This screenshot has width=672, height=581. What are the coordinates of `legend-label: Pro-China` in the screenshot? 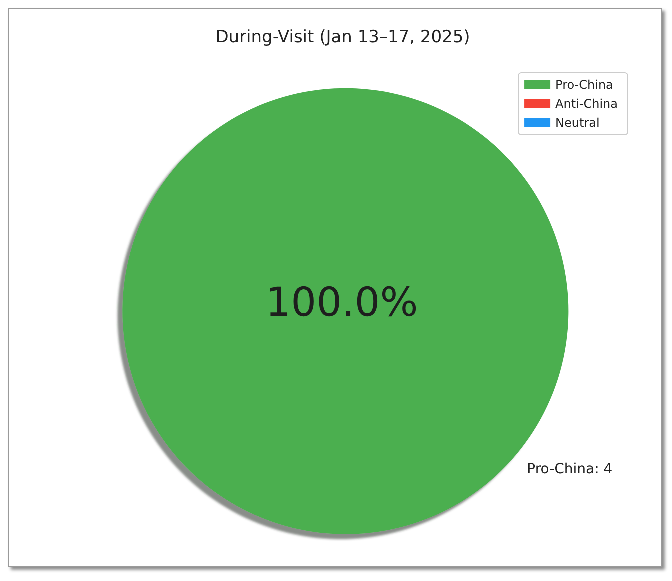 It's located at (585, 85).